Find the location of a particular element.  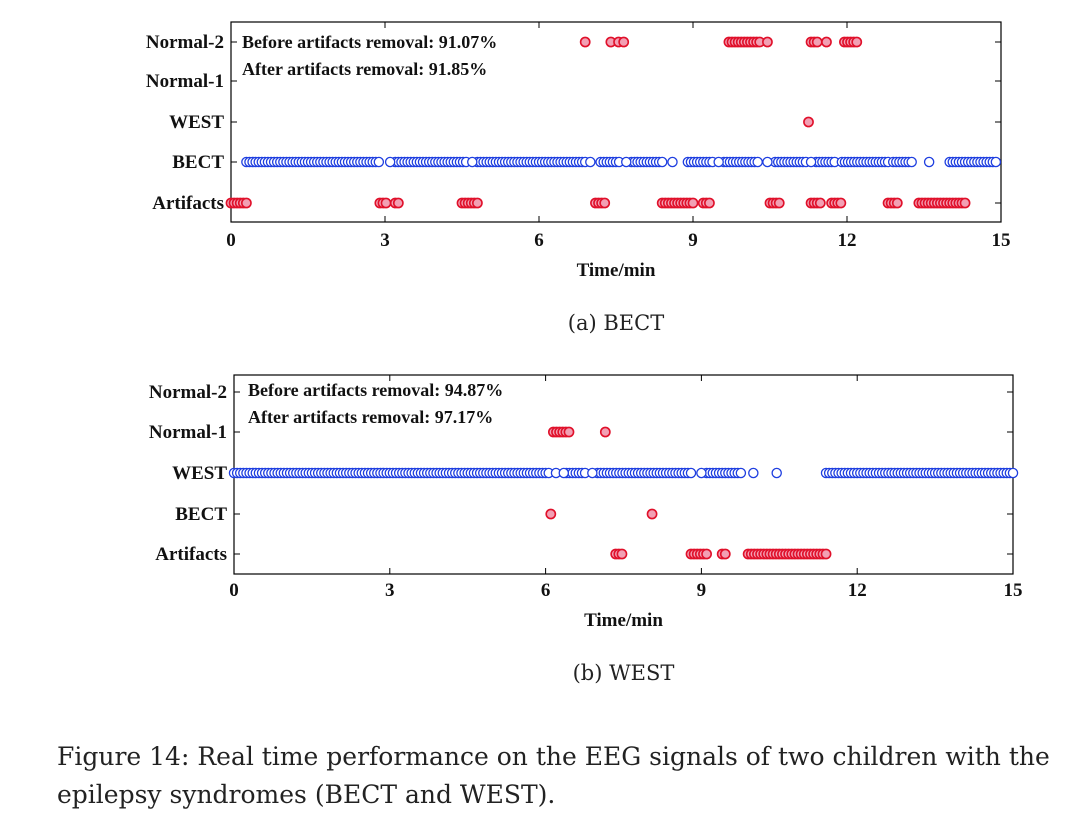

annotation: After artifacts removal: 91.85% is located at coordinates (364, 69).